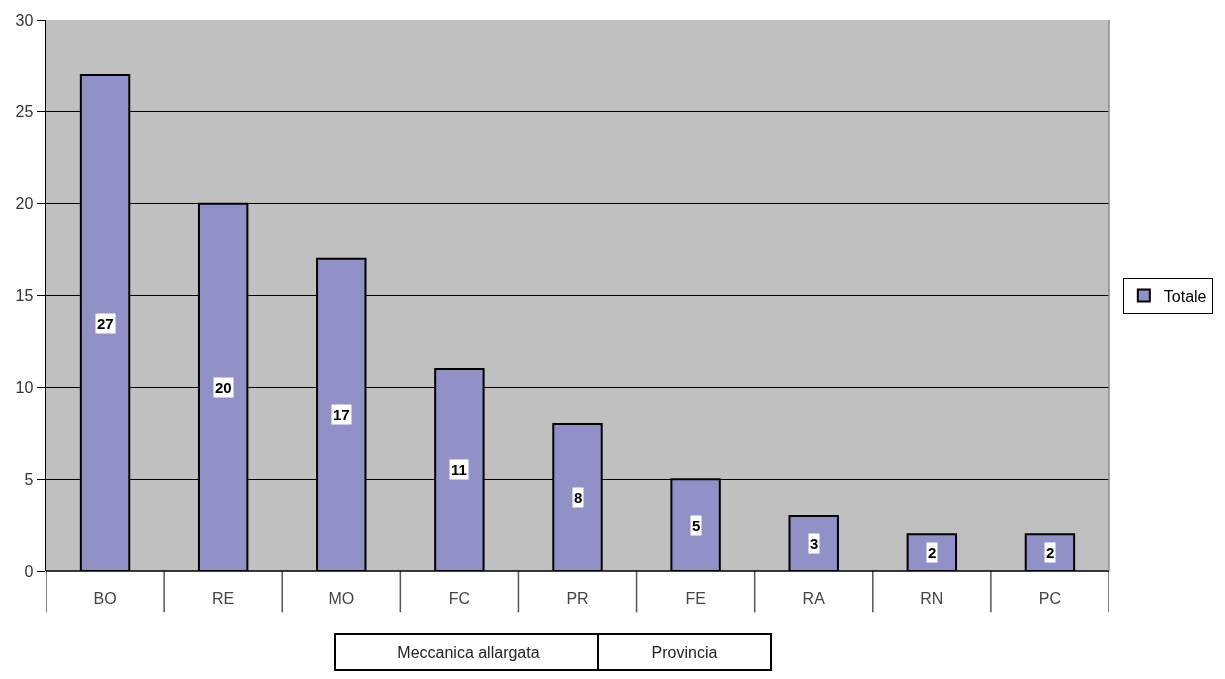  What do you see at coordinates (341, 598) in the screenshot?
I see `x-tick-label: MO` at bounding box center [341, 598].